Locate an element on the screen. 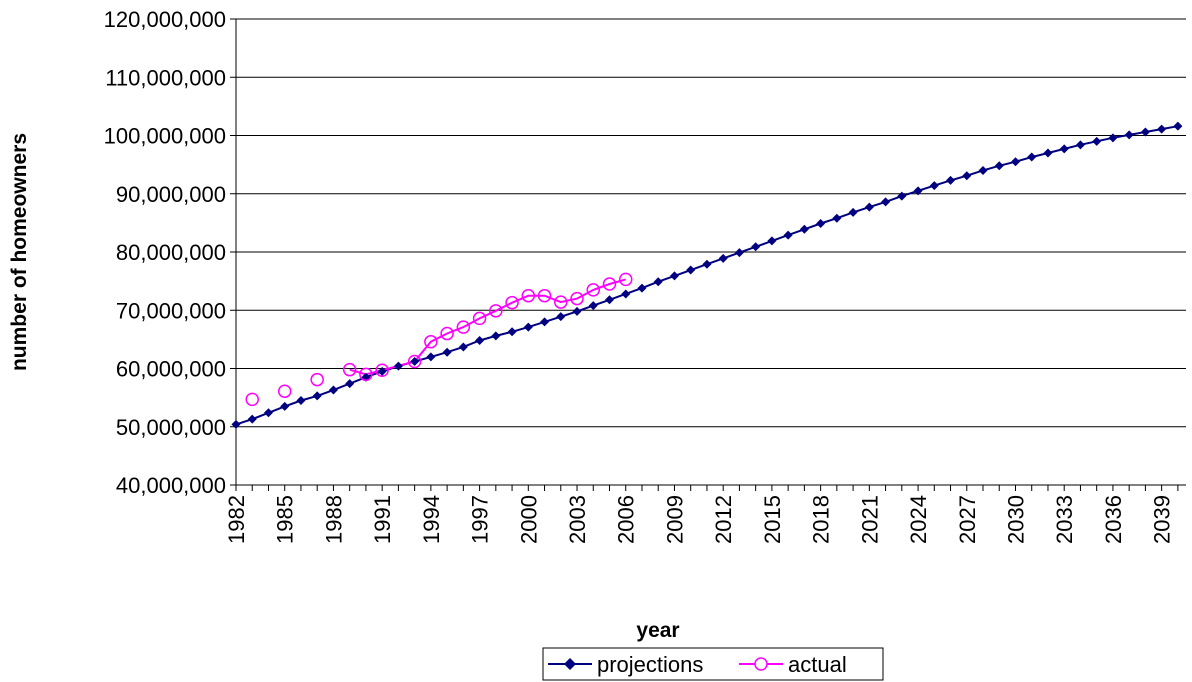  y-tick-label: 100,000,000 is located at coordinates (165, 136).